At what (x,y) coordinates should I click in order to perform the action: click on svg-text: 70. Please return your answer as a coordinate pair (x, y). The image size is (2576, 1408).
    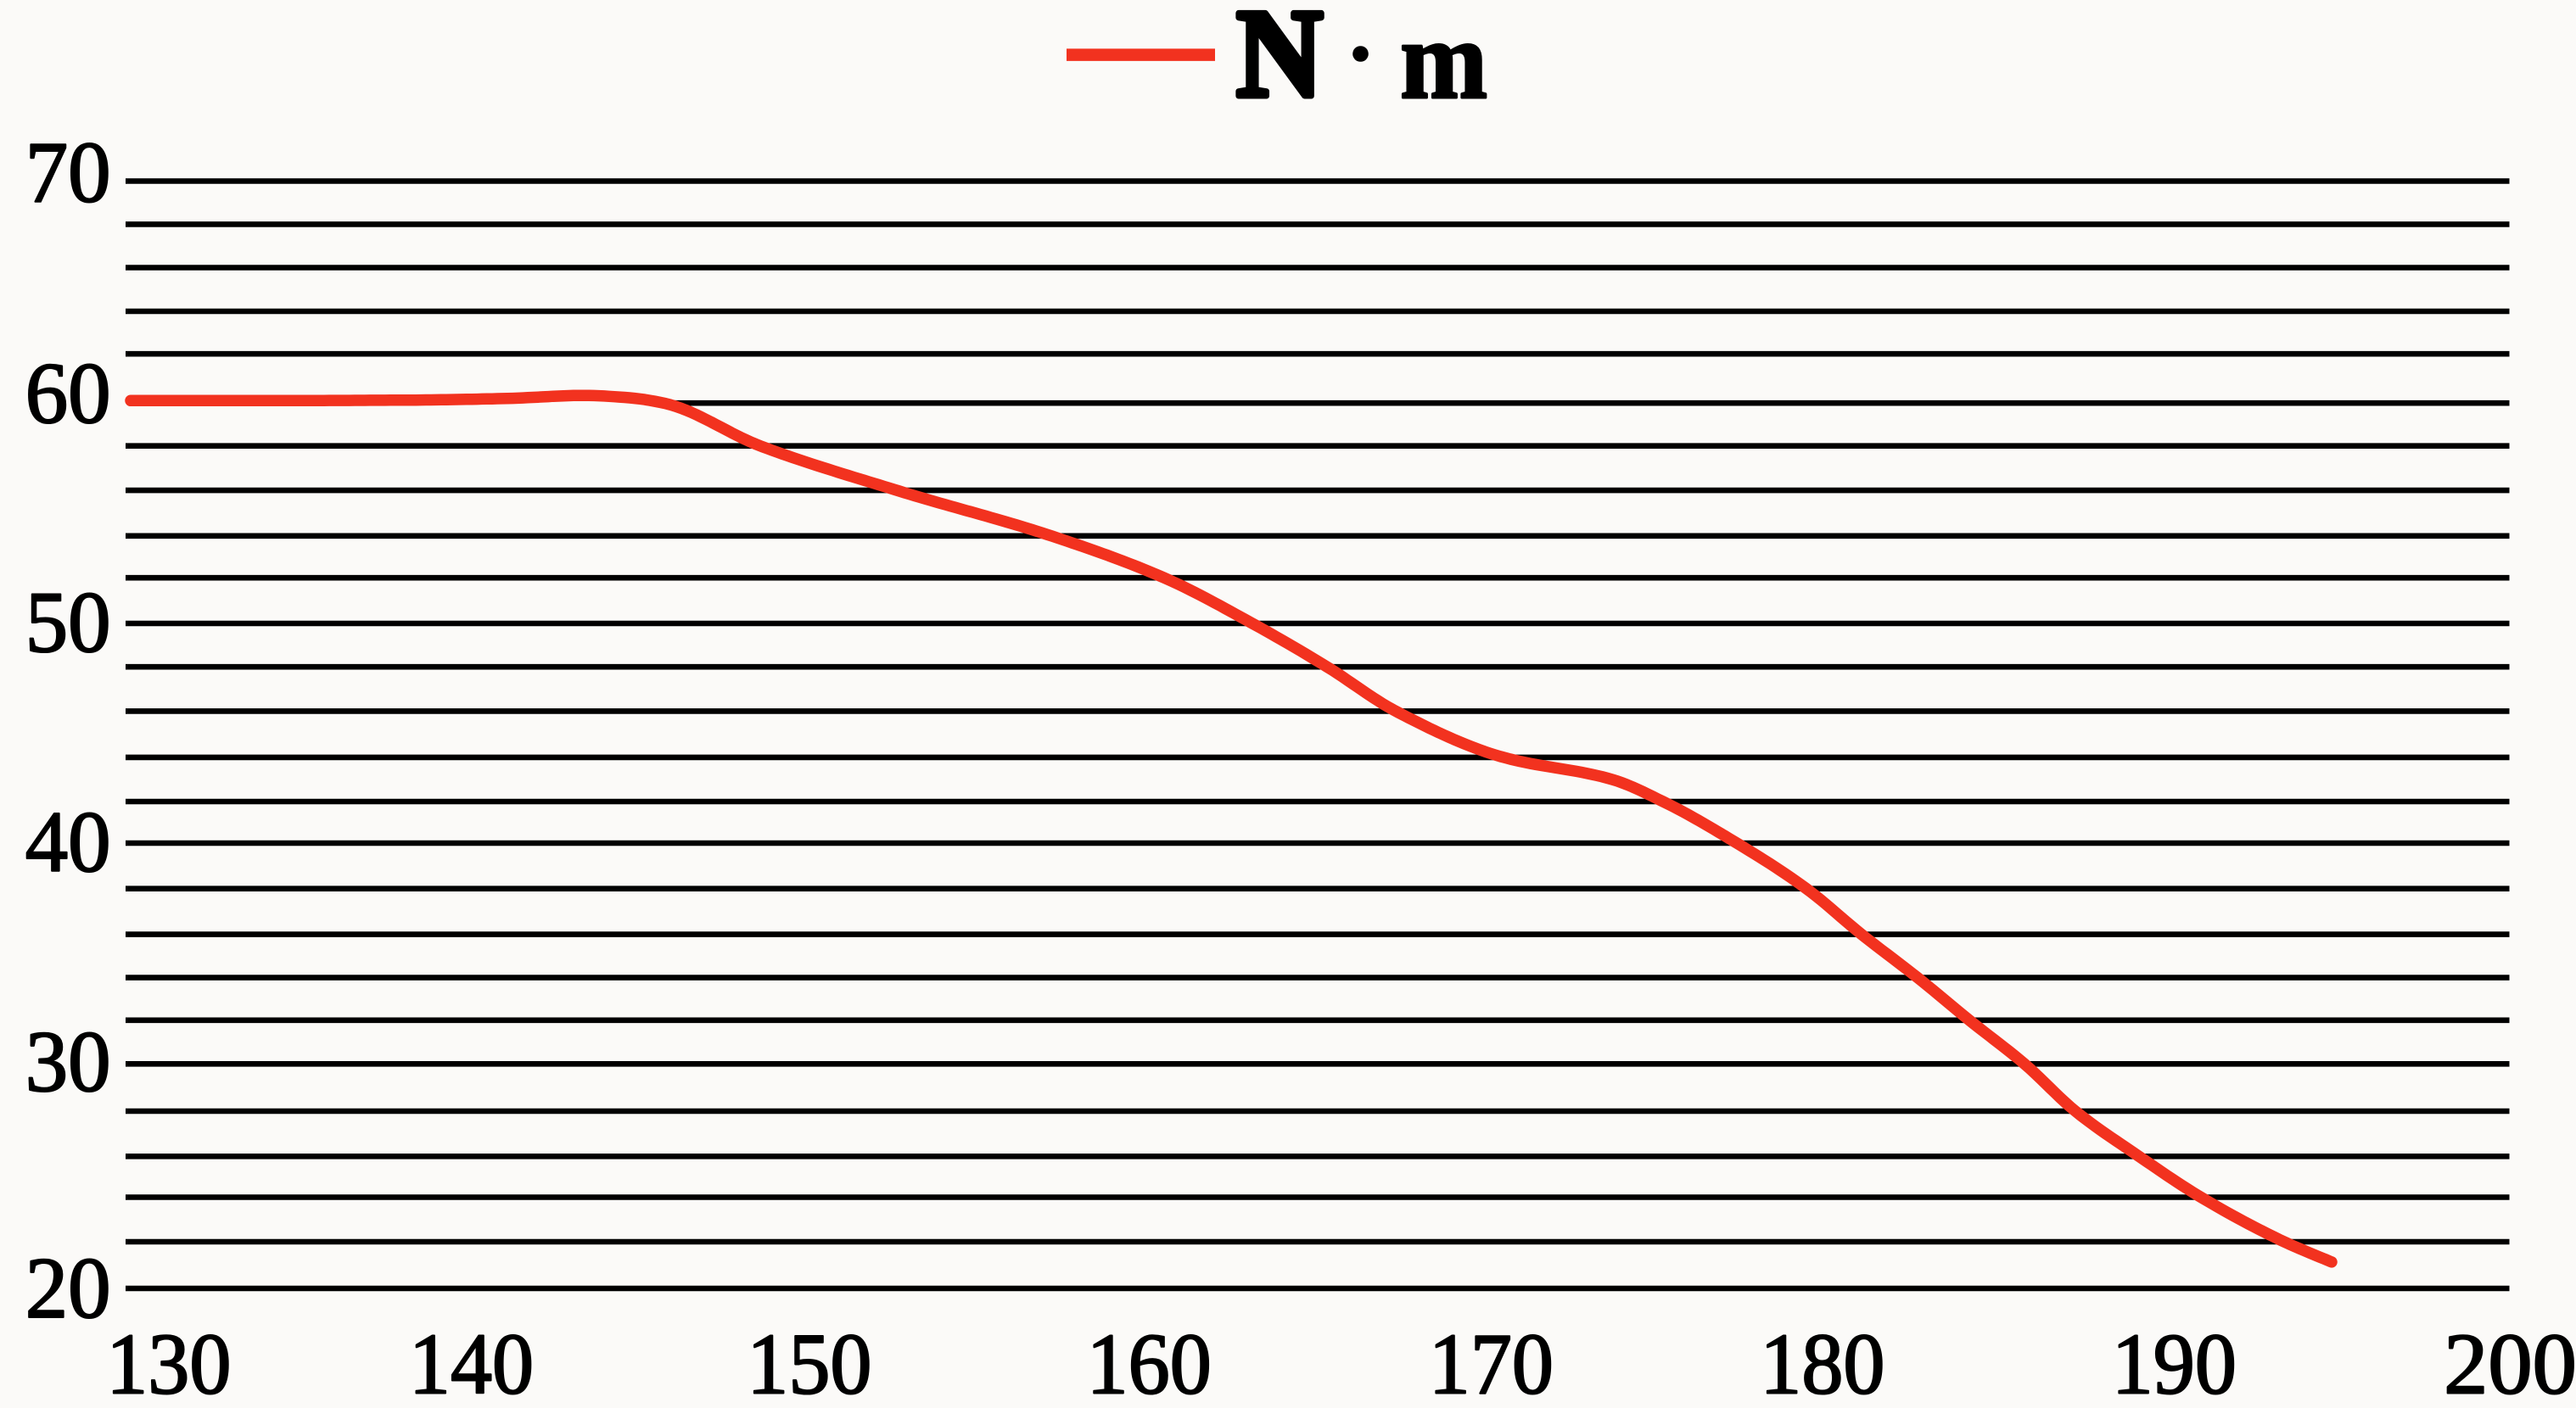
    Looking at the image, I should click on (68, 173).